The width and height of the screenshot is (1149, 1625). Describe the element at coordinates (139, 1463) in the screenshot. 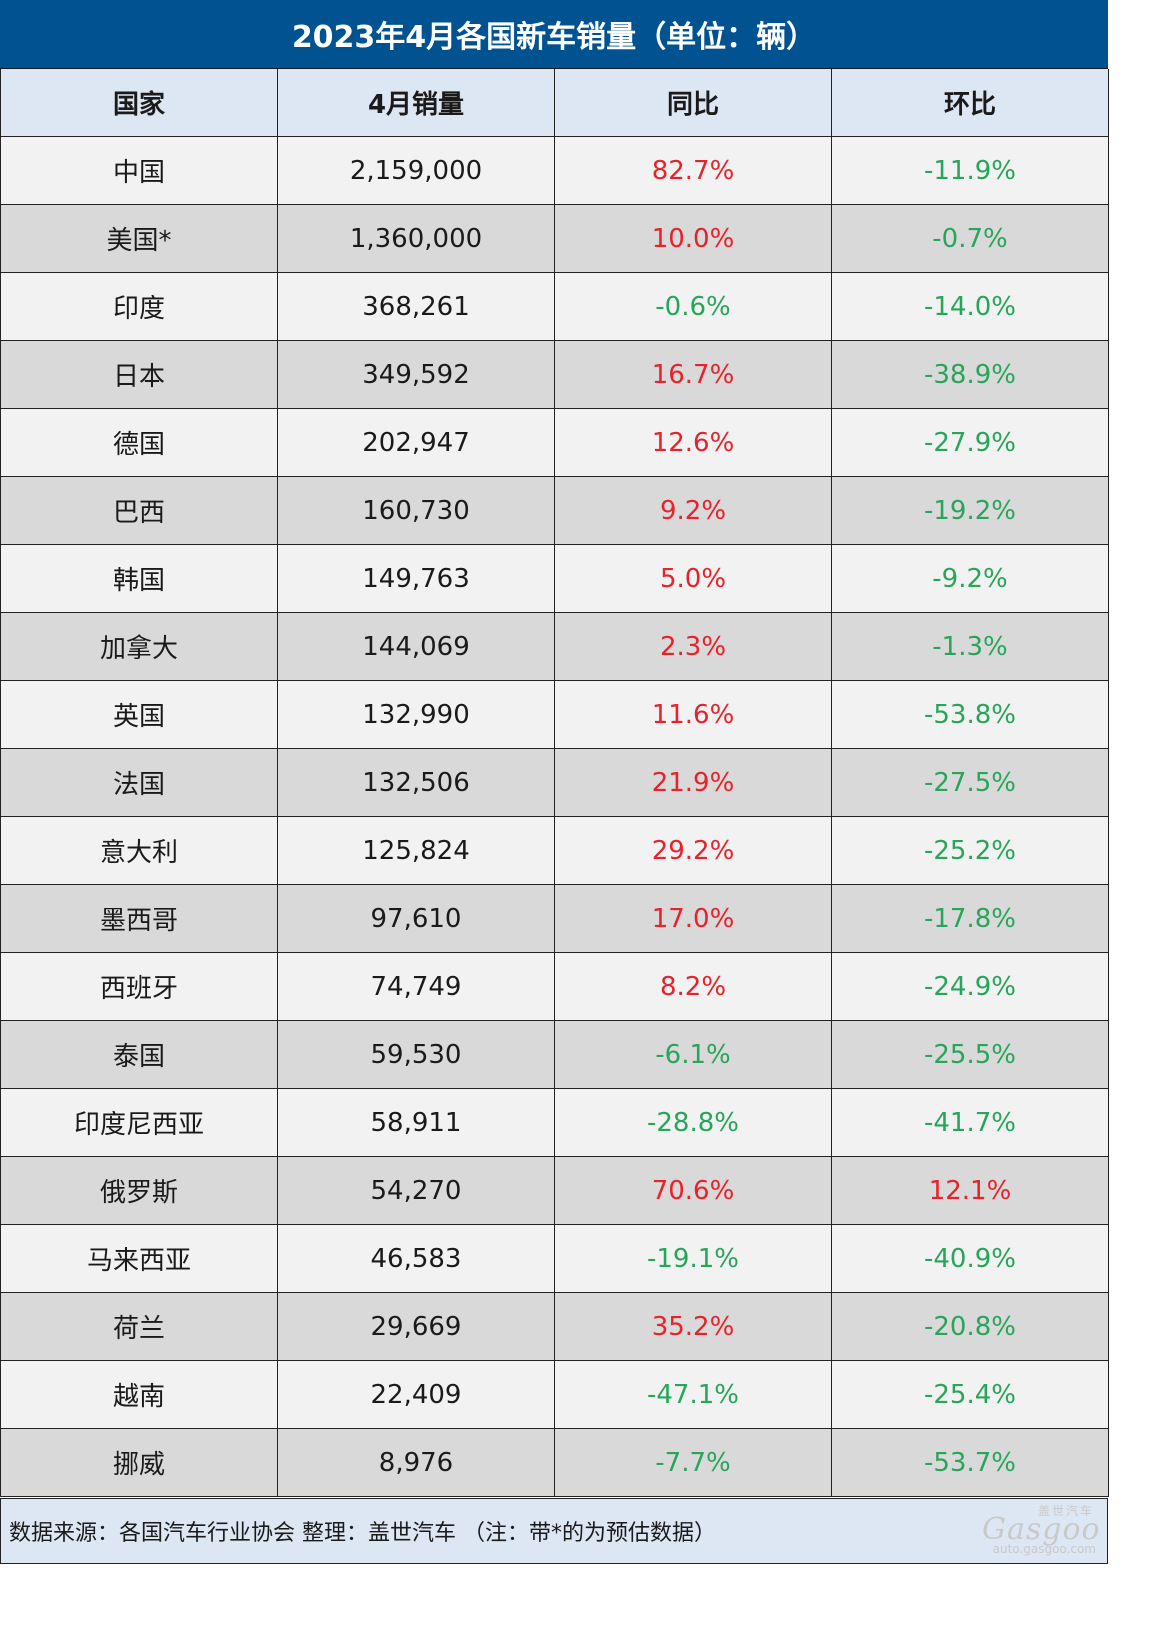

I see `cell-country: 挪威` at that location.